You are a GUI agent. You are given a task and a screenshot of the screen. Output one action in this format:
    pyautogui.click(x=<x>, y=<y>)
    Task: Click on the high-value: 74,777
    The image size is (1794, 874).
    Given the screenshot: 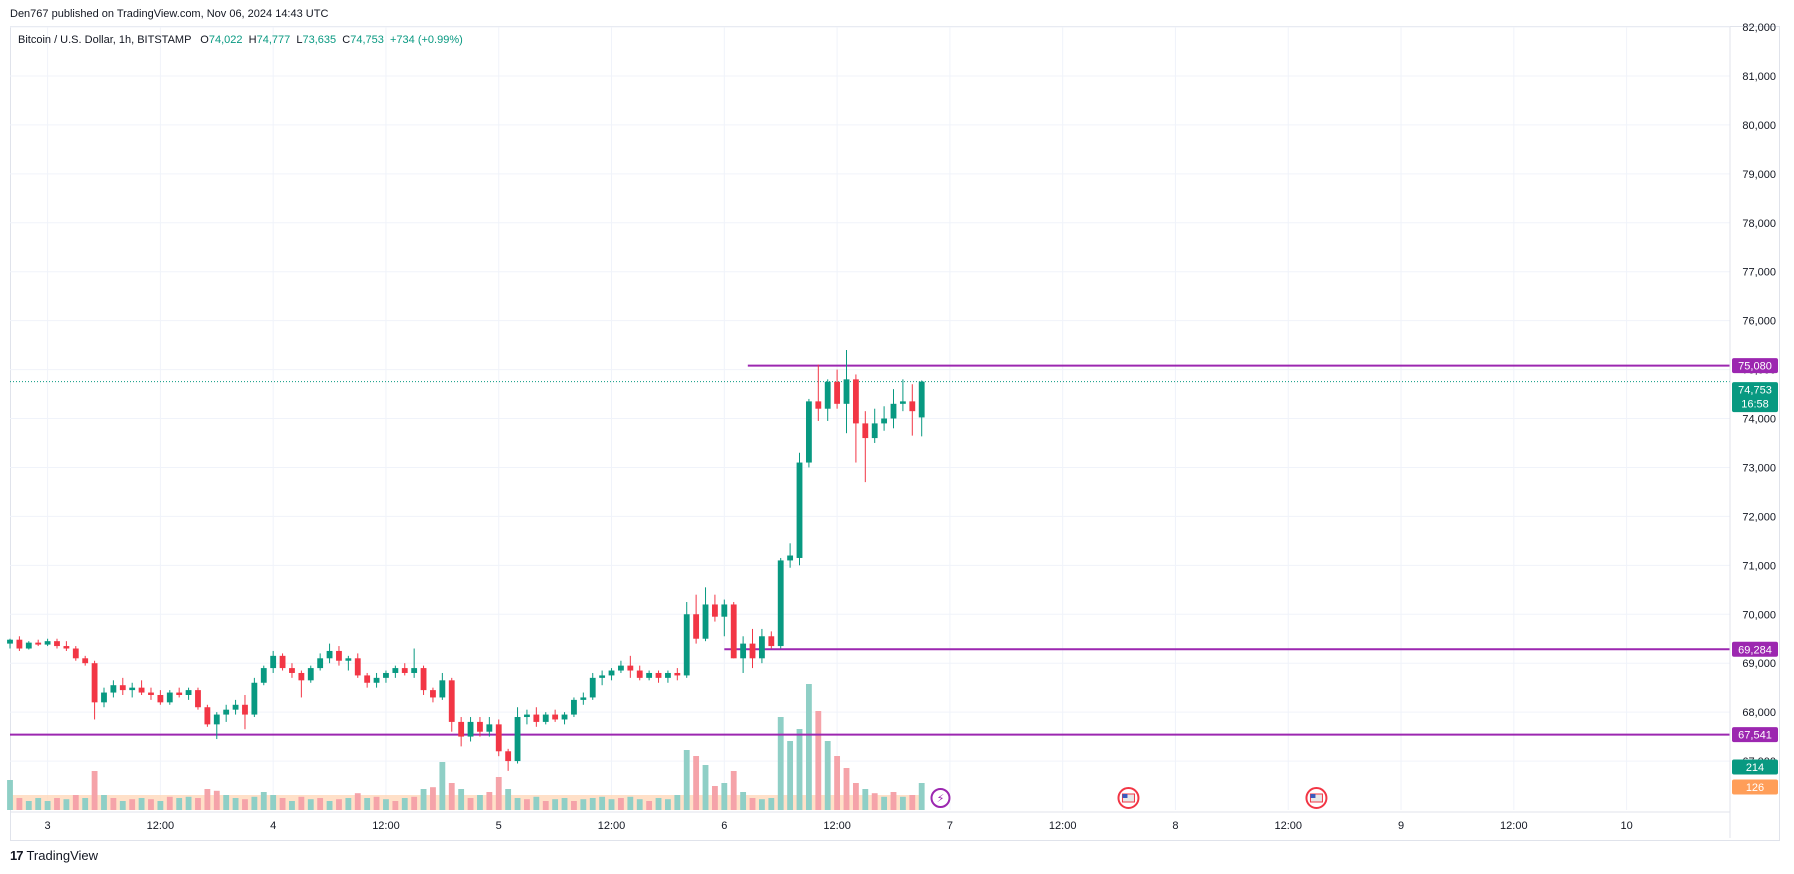 What is the action you would take?
    pyautogui.click(x=273, y=40)
    